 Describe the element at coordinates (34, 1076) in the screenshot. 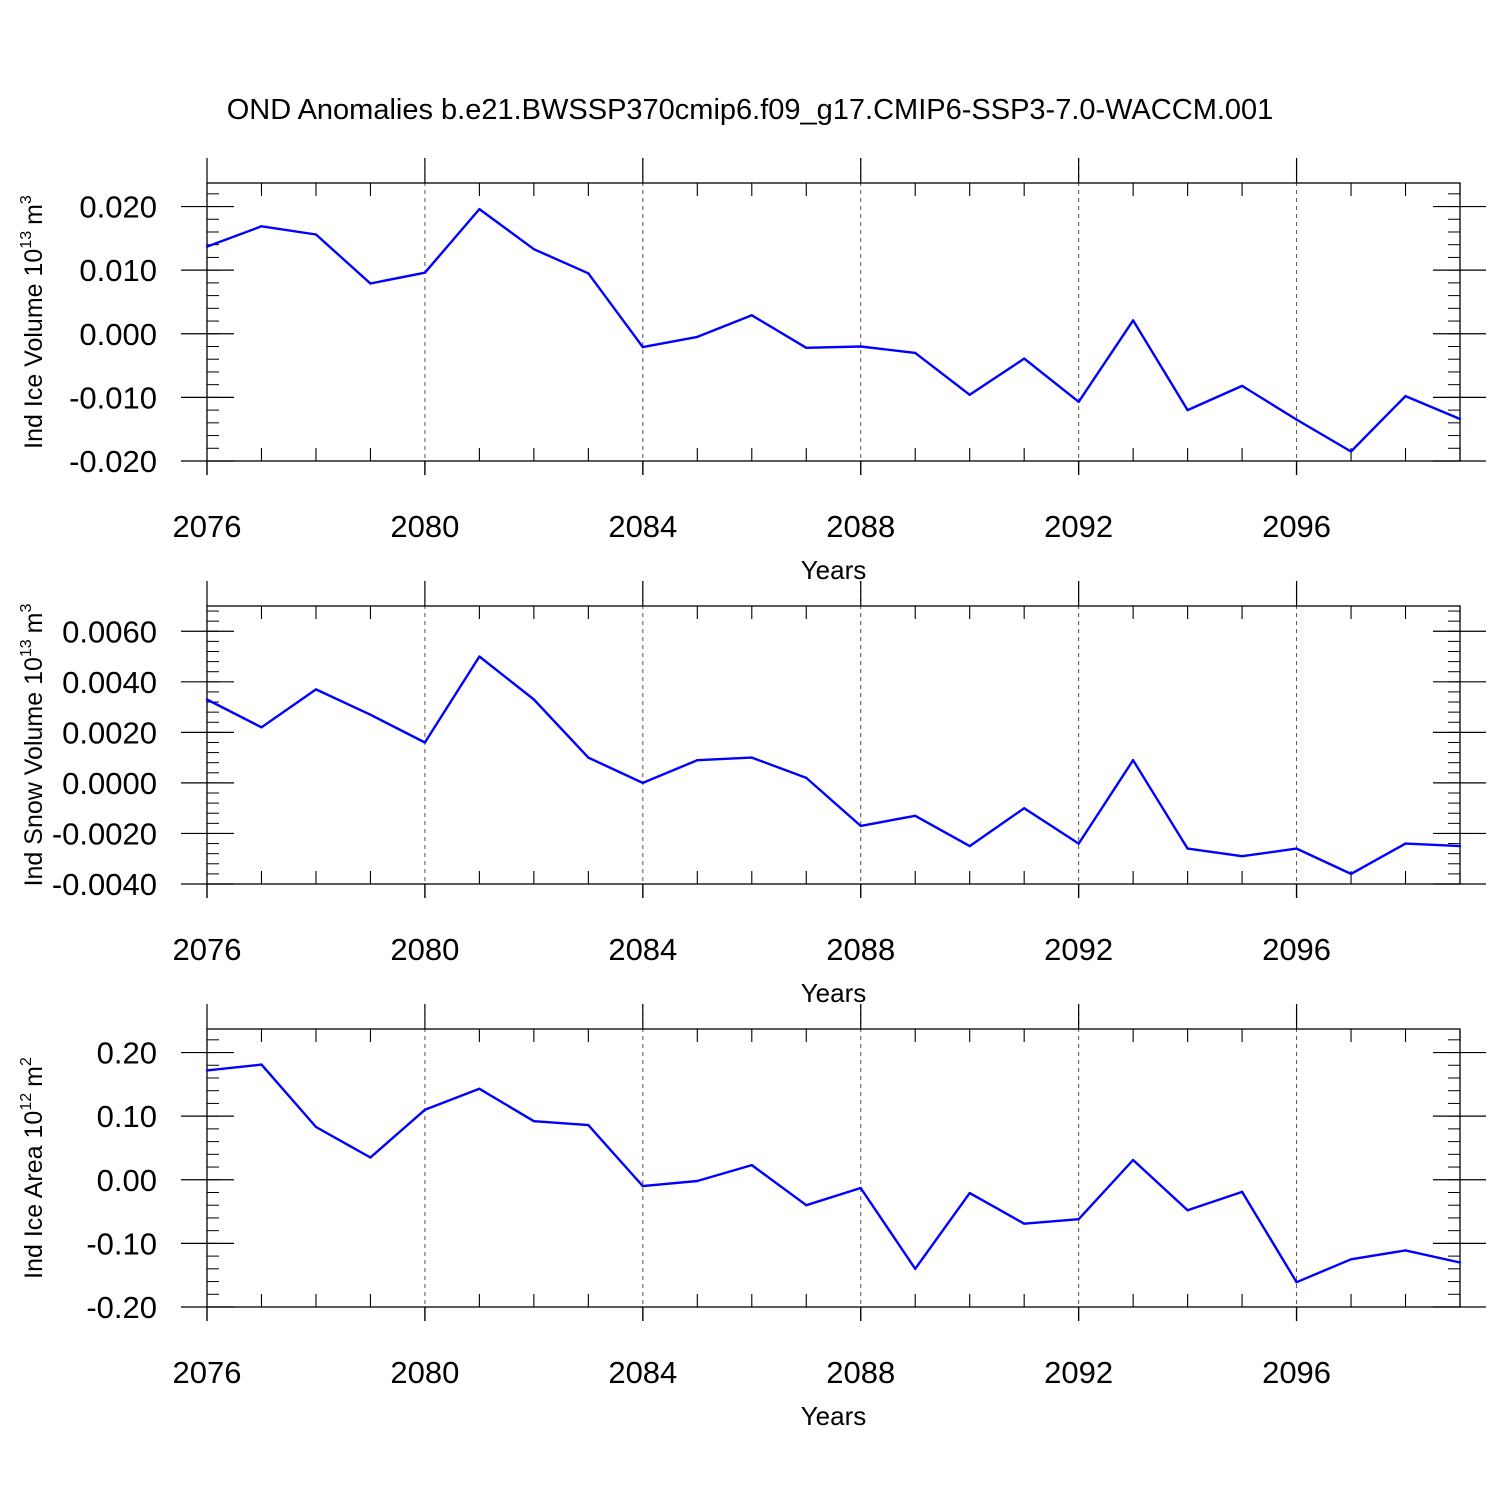

I see `y-axis-label-unit: m` at that location.